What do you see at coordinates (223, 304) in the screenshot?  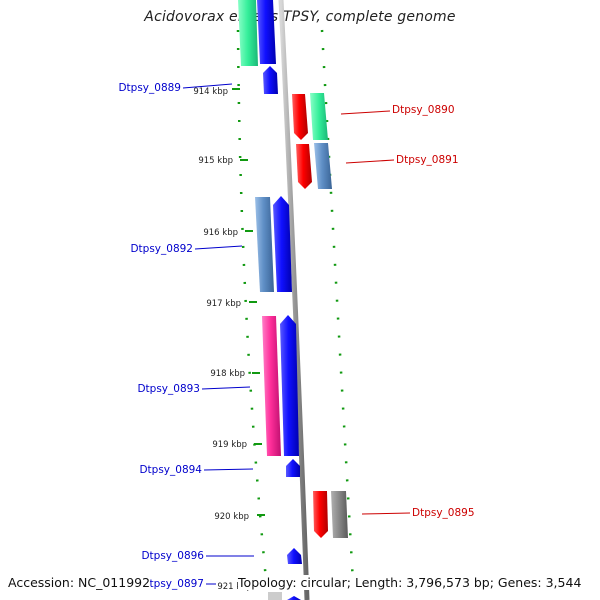 I see `scale-tick-label: 917 kbp` at bounding box center [223, 304].